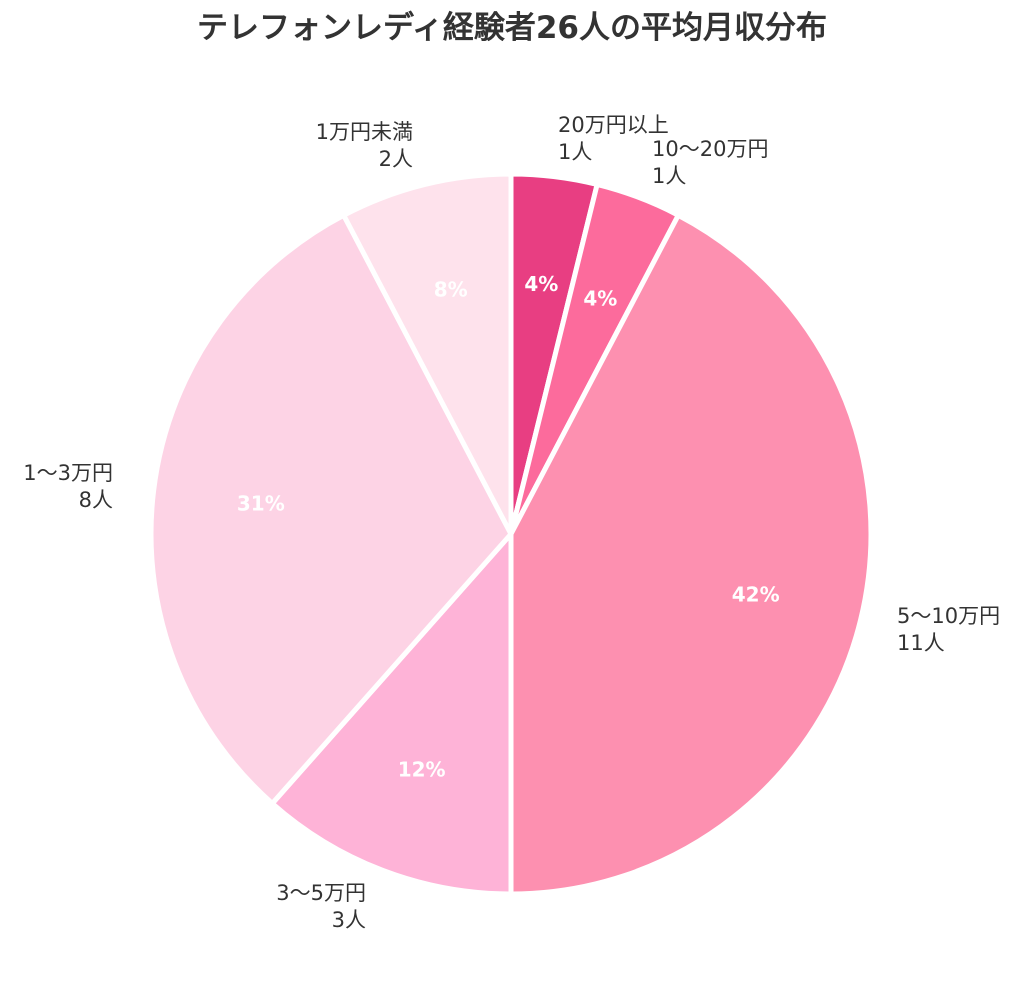 The image size is (1024, 1002). What do you see at coordinates (56, 487) in the screenshot?
I see `label-1-3man: 1〜3万円 8人` at bounding box center [56, 487].